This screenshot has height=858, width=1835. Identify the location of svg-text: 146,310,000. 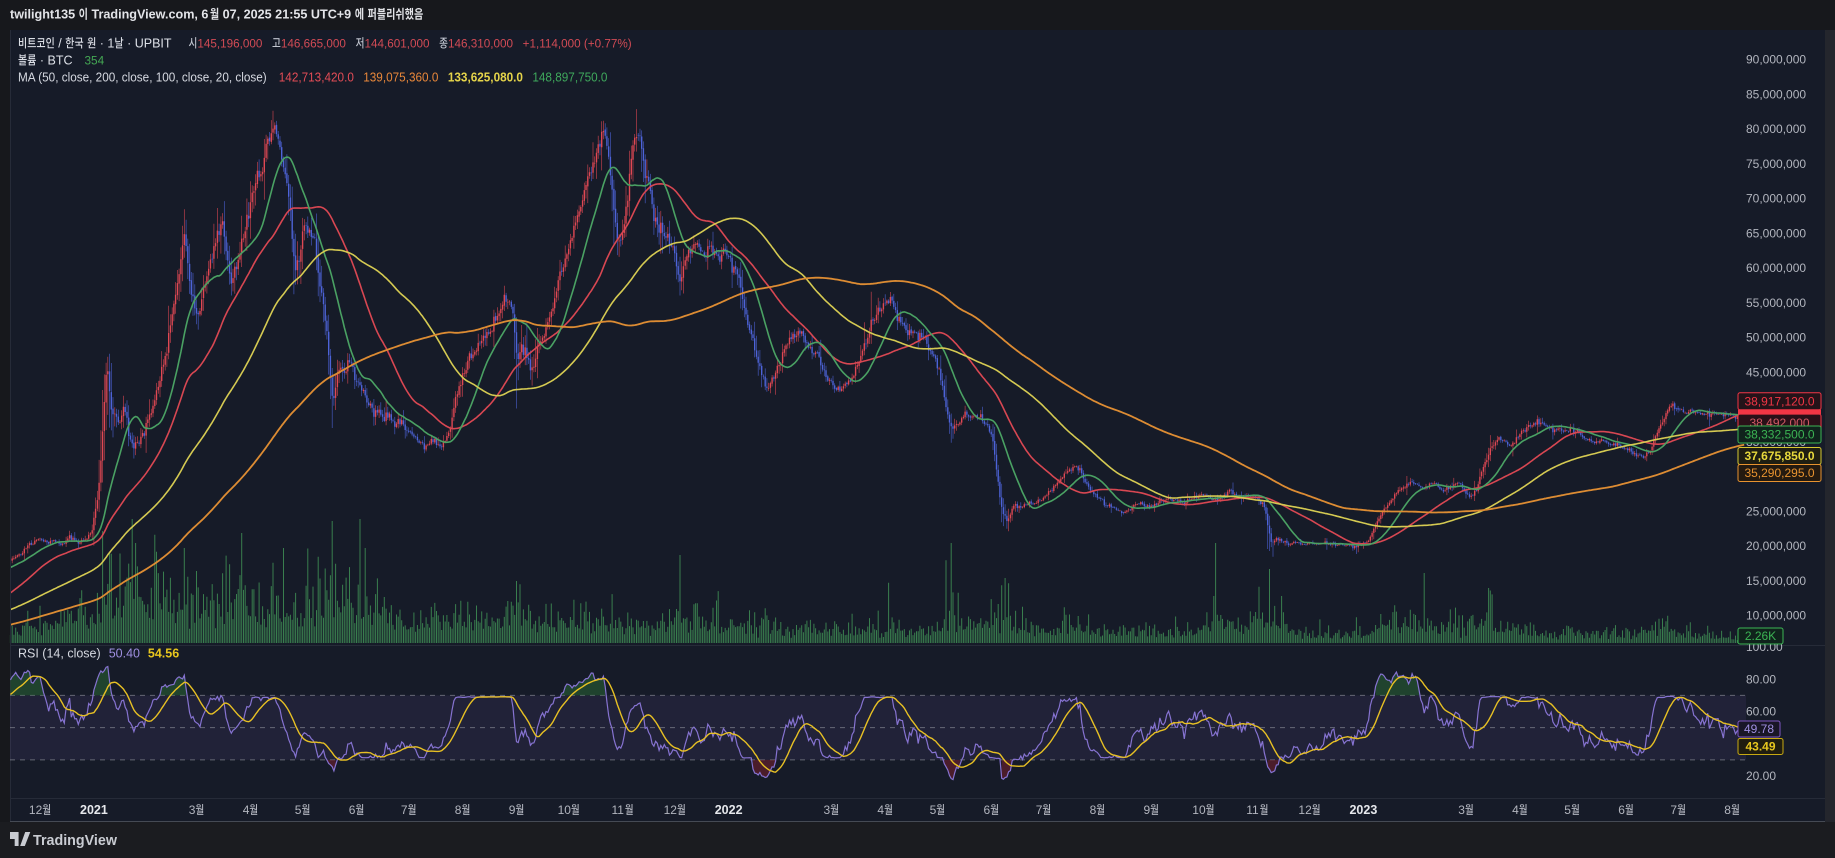
(480, 43).